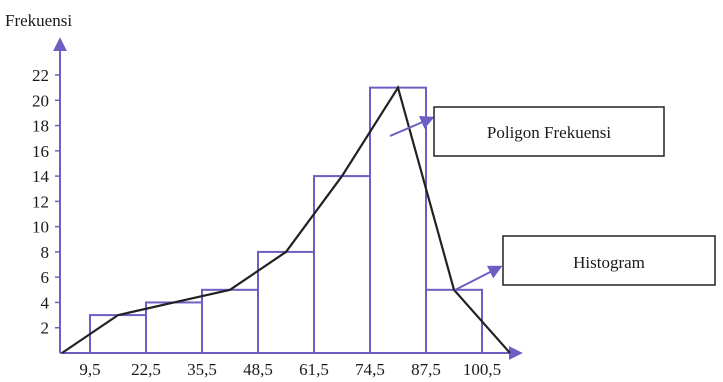 This screenshot has height=382, width=723. What do you see at coordinates (45, 277) in the screenshot?
I see `y-tick-label: 6` at bounding box center [45, 277].